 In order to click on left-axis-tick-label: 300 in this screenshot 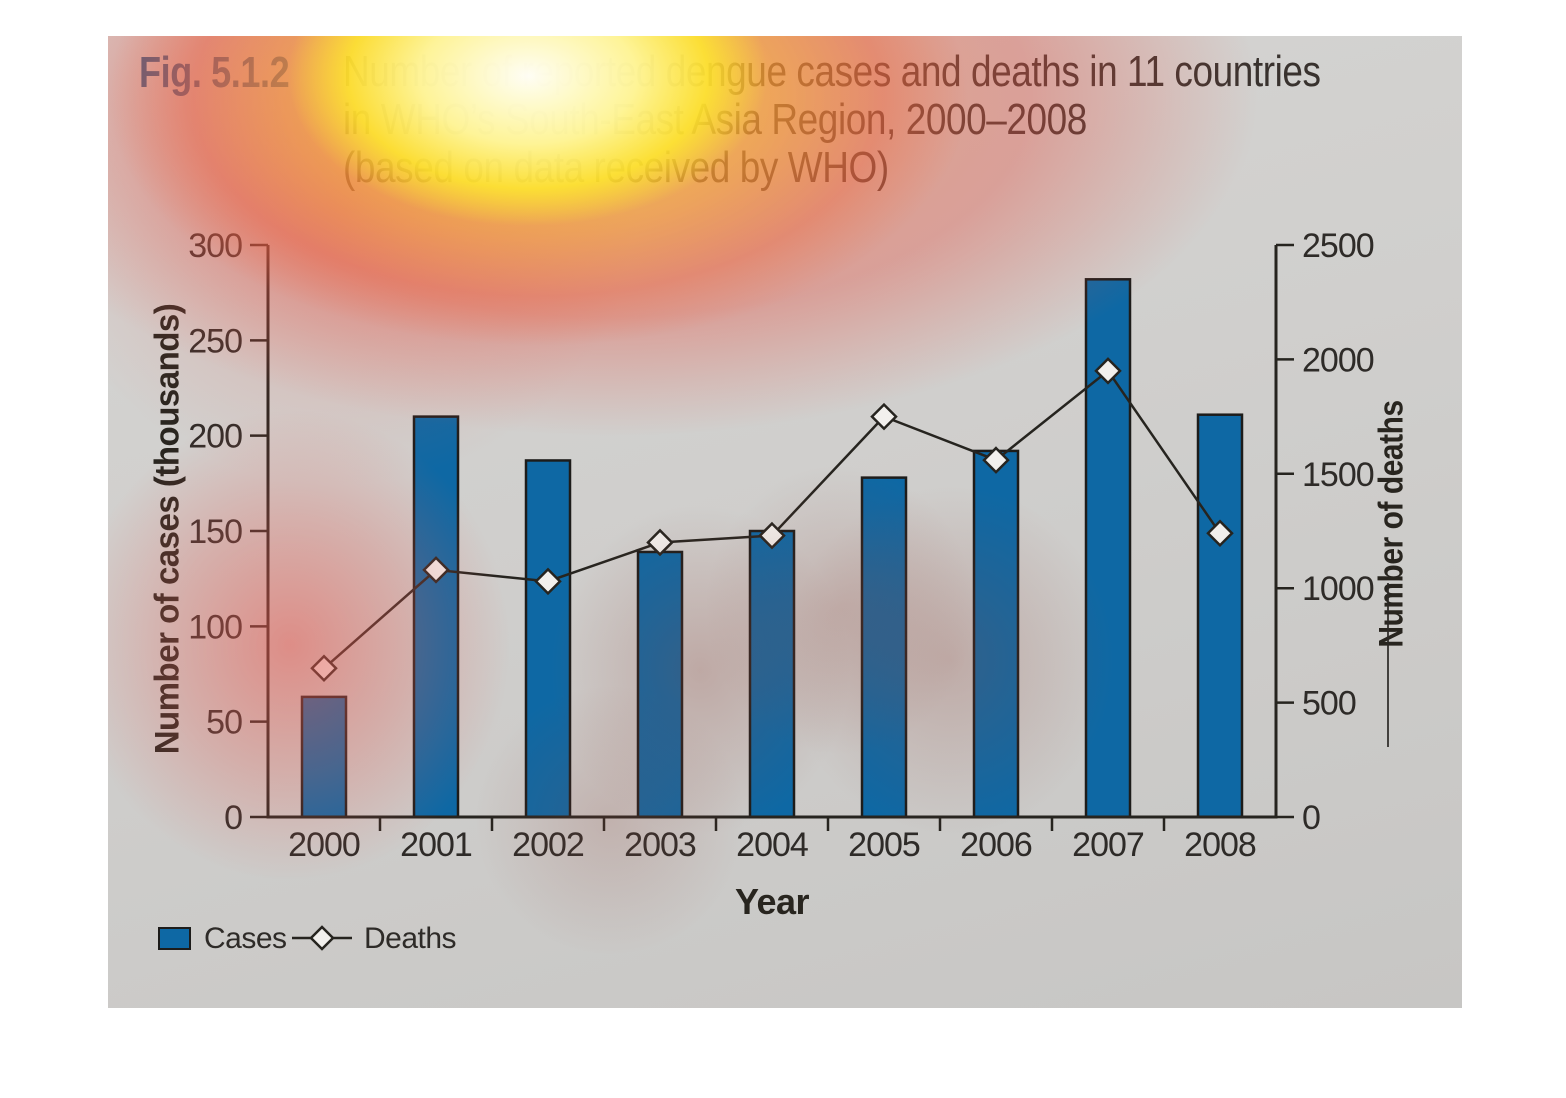, I will do `click(215, 246)`.